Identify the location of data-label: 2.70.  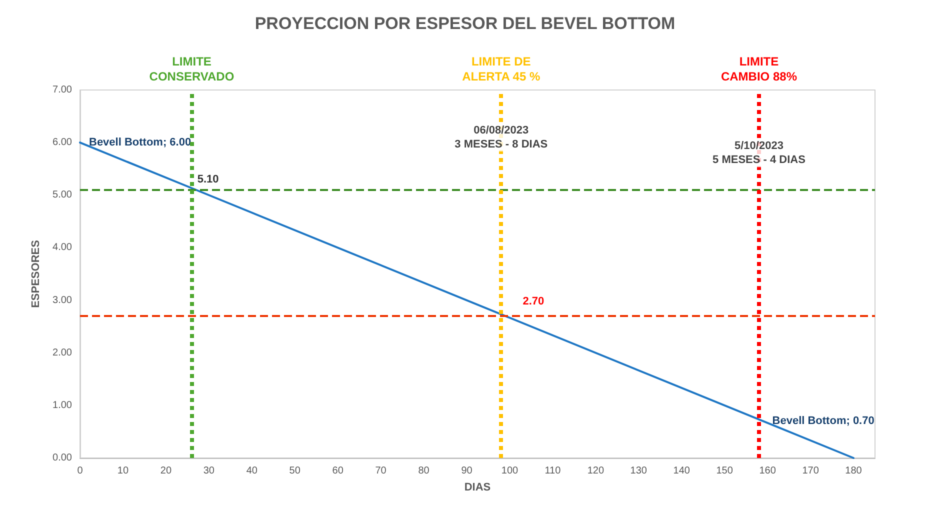
(533, 302).